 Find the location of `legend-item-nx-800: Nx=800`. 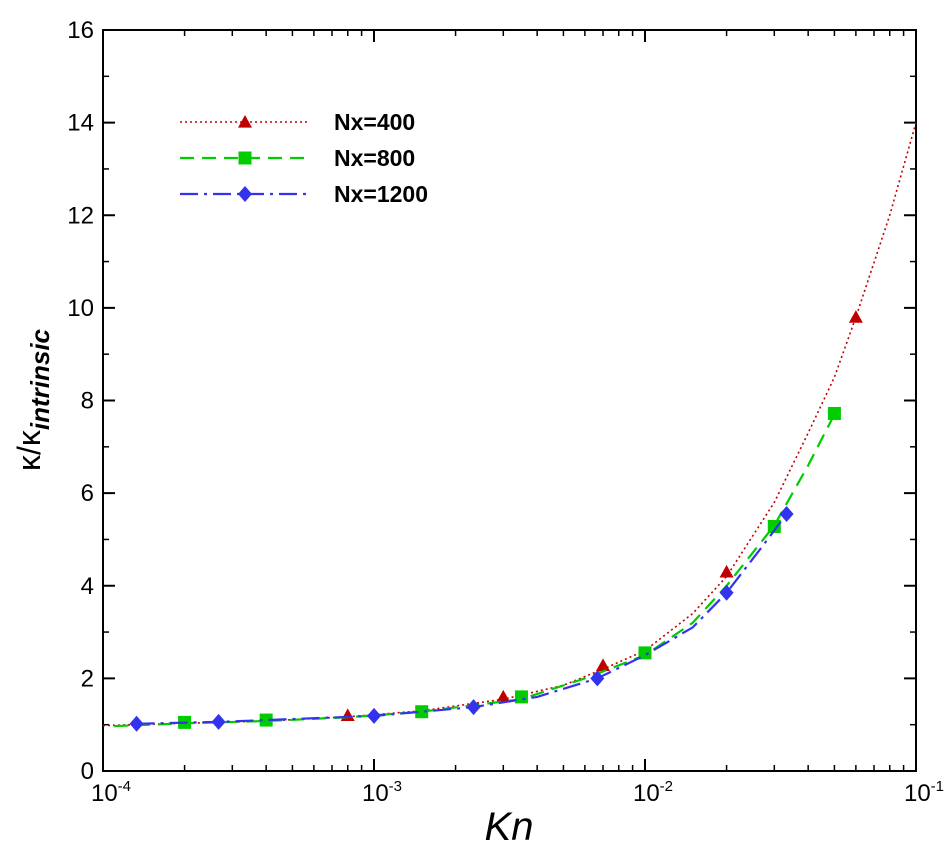

legend-item-nx-800: Nx=800 is located at coordinates (297, 158).